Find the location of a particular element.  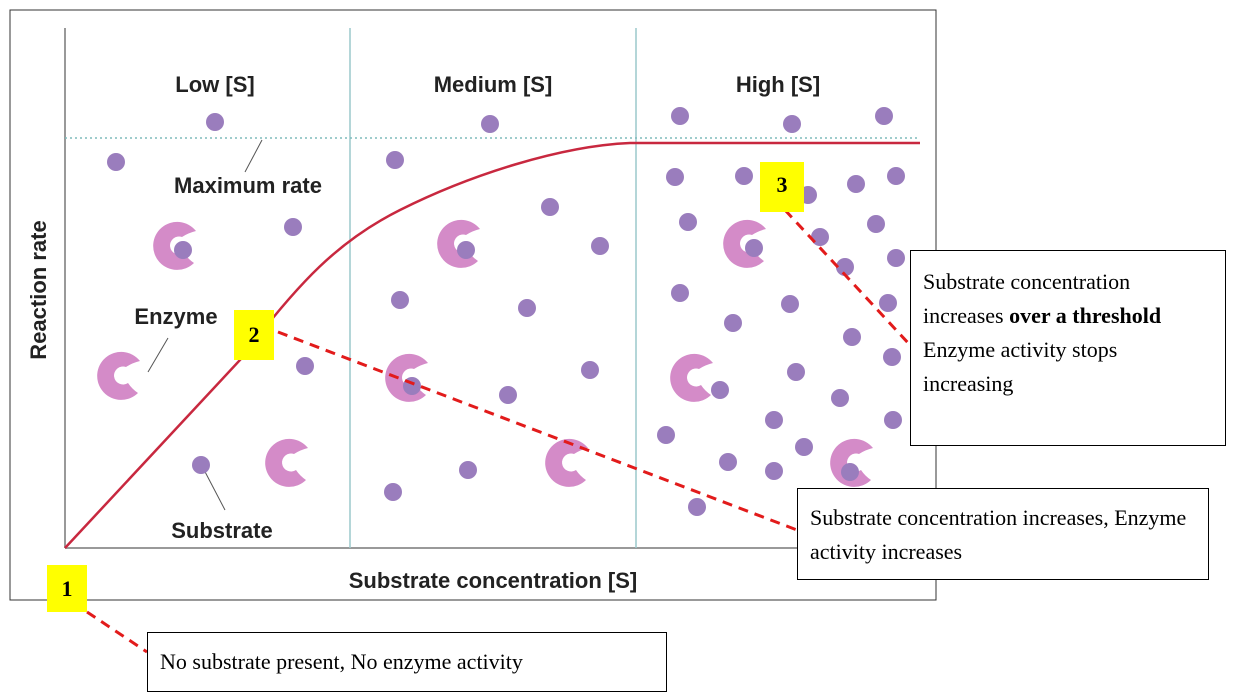

callout-text: No substrate present, No enzyme activity is located at coordinates (341, 661).